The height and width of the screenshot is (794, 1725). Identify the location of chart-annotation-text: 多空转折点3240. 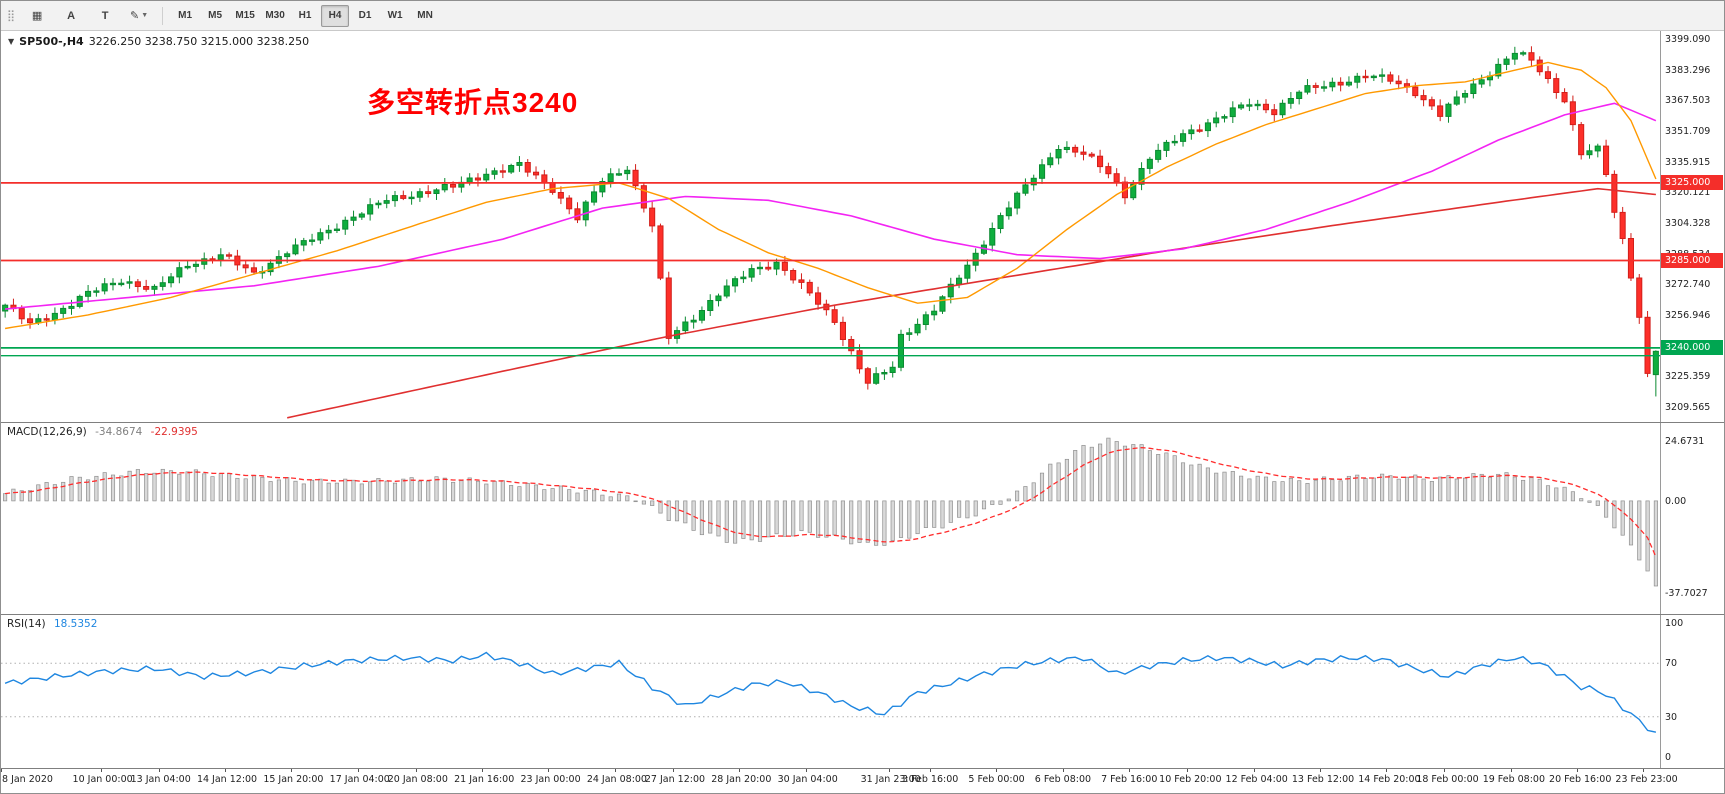
(473, 102).